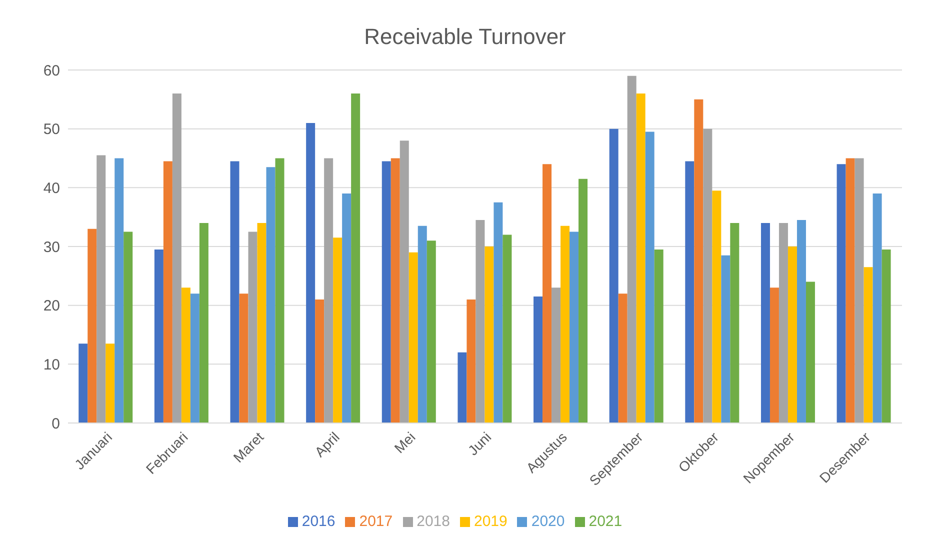 This screenshot has width=930, height=550. What do you see at coordinates (605, 521) in the screenshot?
I see `legend-label: 2021` at bounding box center [605, 521].